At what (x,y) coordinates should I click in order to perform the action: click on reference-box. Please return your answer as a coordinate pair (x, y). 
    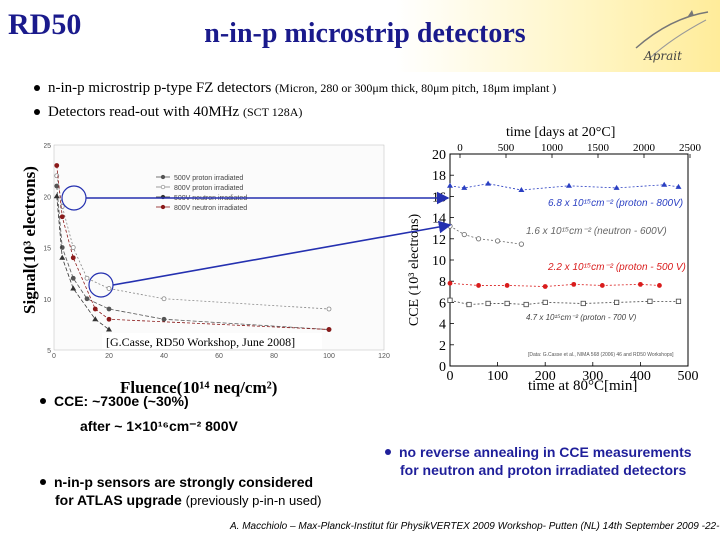
    Looking at the image, I should click on (212, 341).